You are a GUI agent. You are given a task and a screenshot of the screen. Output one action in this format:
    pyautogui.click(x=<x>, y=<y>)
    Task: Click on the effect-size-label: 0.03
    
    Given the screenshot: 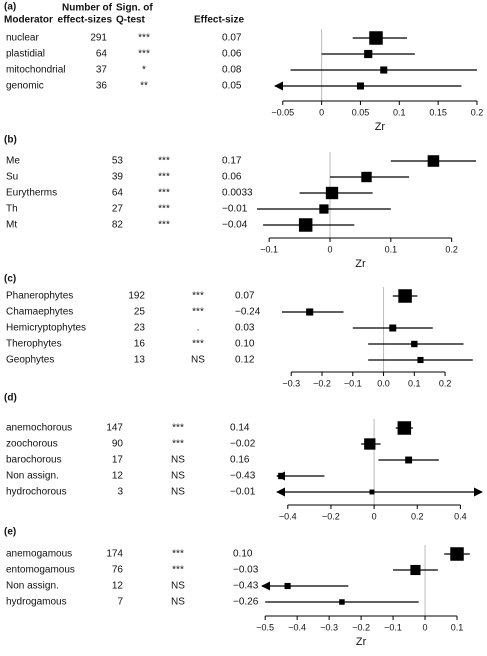 What is the action you would take?
    pyautogui.click(x=245, y=328)
    